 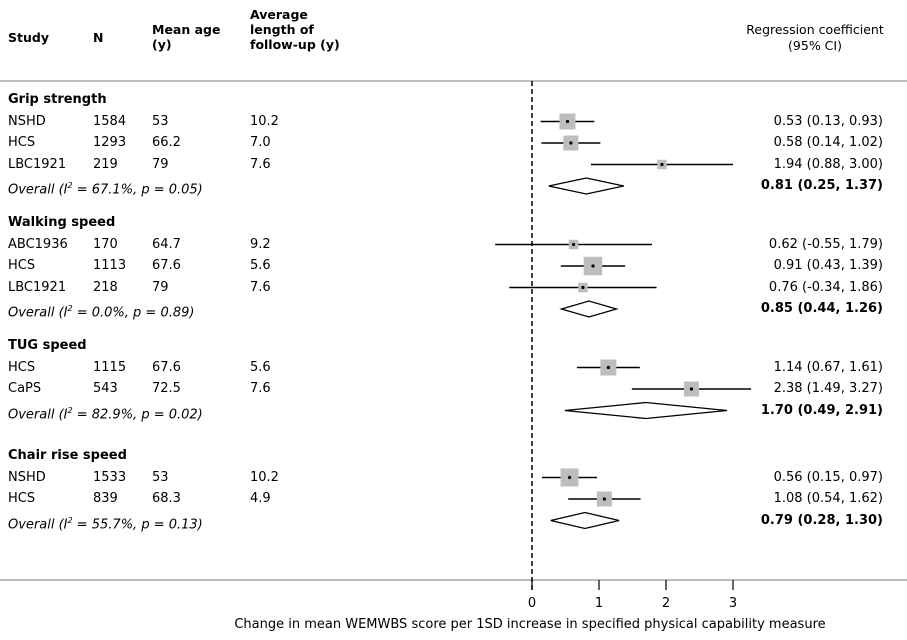 I want to click on overall-coefficient-ci-text: 1.70 (0.49, 2.91), so click(x=821, y=410).